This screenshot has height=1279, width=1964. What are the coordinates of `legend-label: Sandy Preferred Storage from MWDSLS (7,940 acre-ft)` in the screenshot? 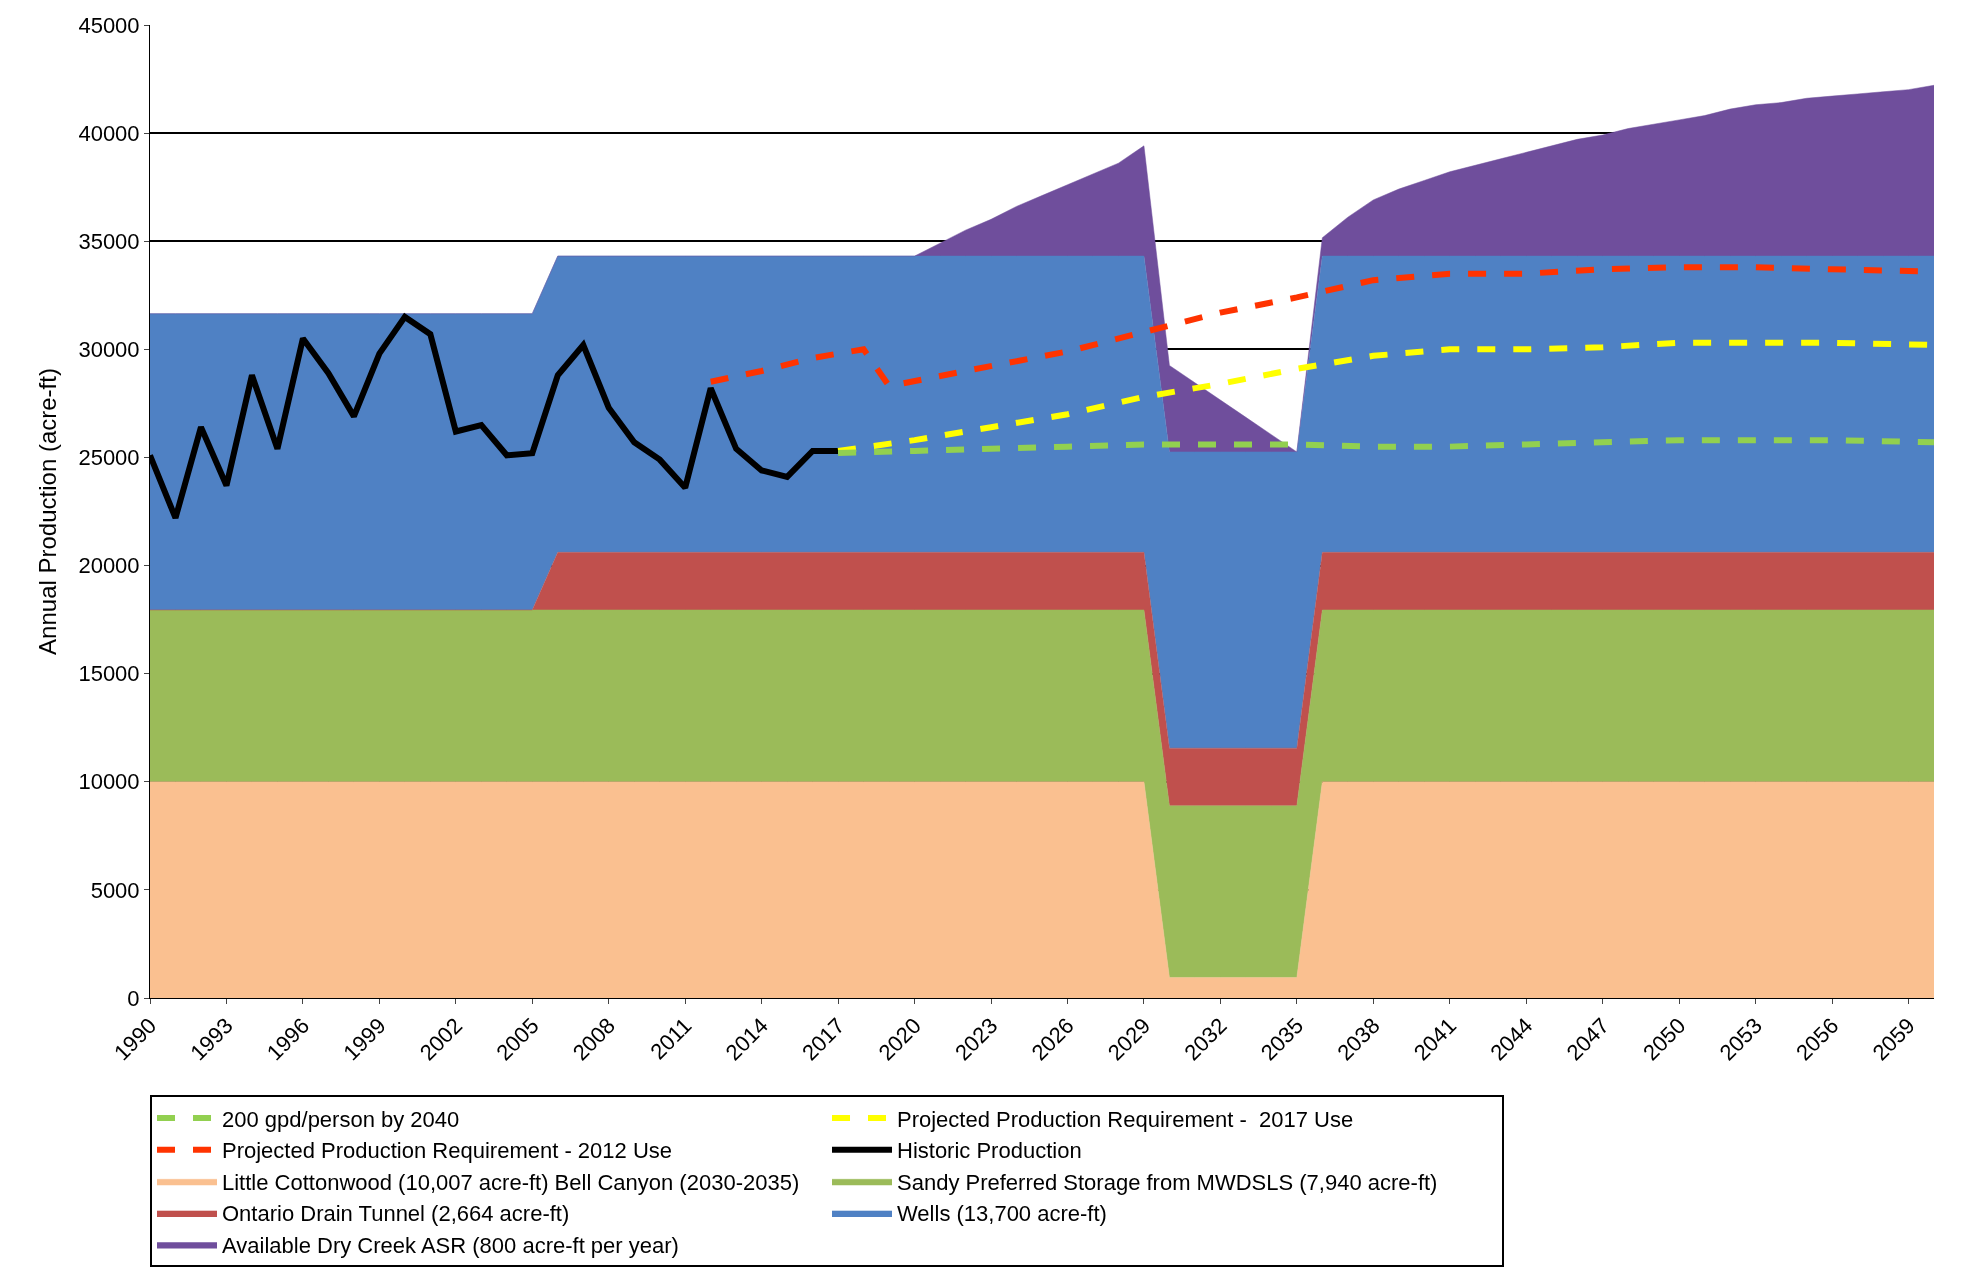 It's located at (1167, 1182).